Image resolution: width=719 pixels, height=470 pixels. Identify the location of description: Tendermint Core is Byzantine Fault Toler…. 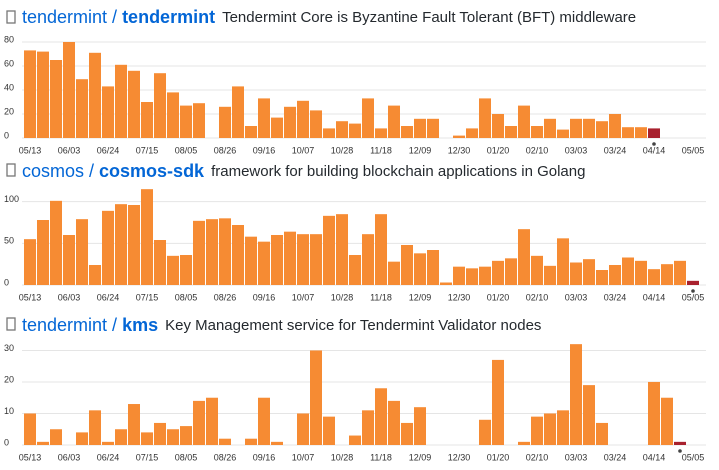
(429, 17).